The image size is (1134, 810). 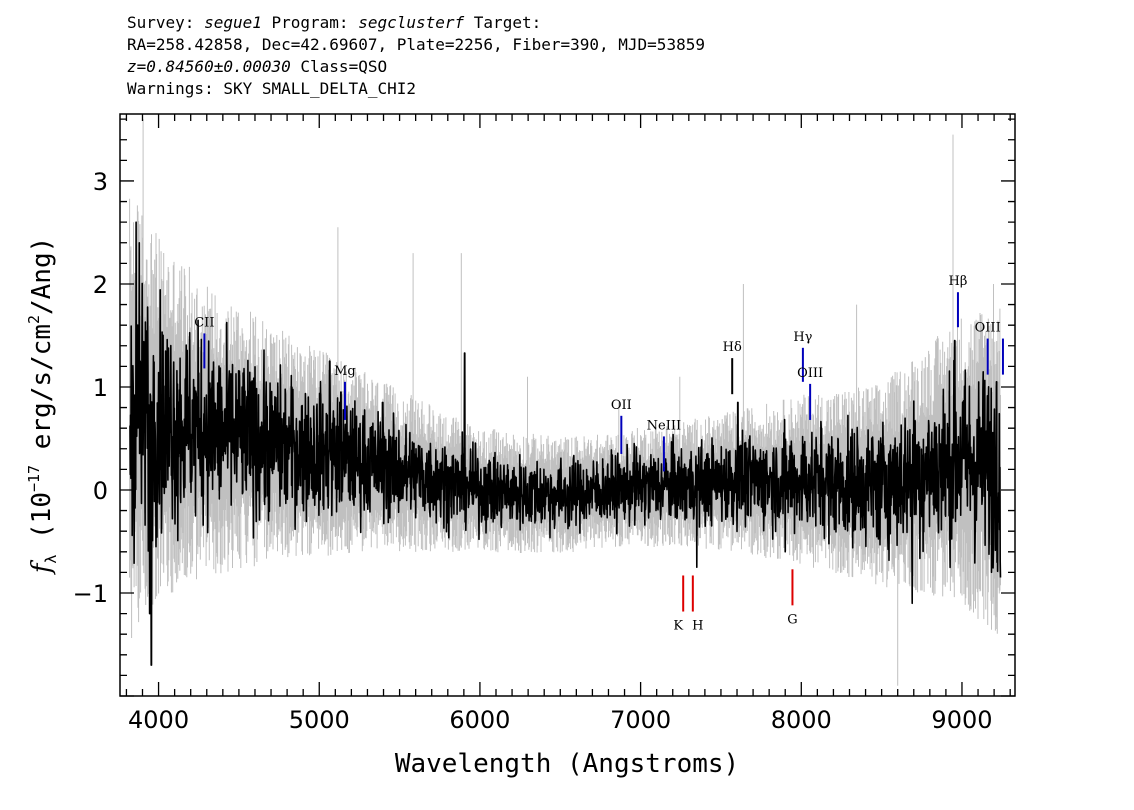 What do you see at coordinates (166, 22) in the screenshot?
I see `survey-prefix: Survey:` at bounding box center [166, 22].